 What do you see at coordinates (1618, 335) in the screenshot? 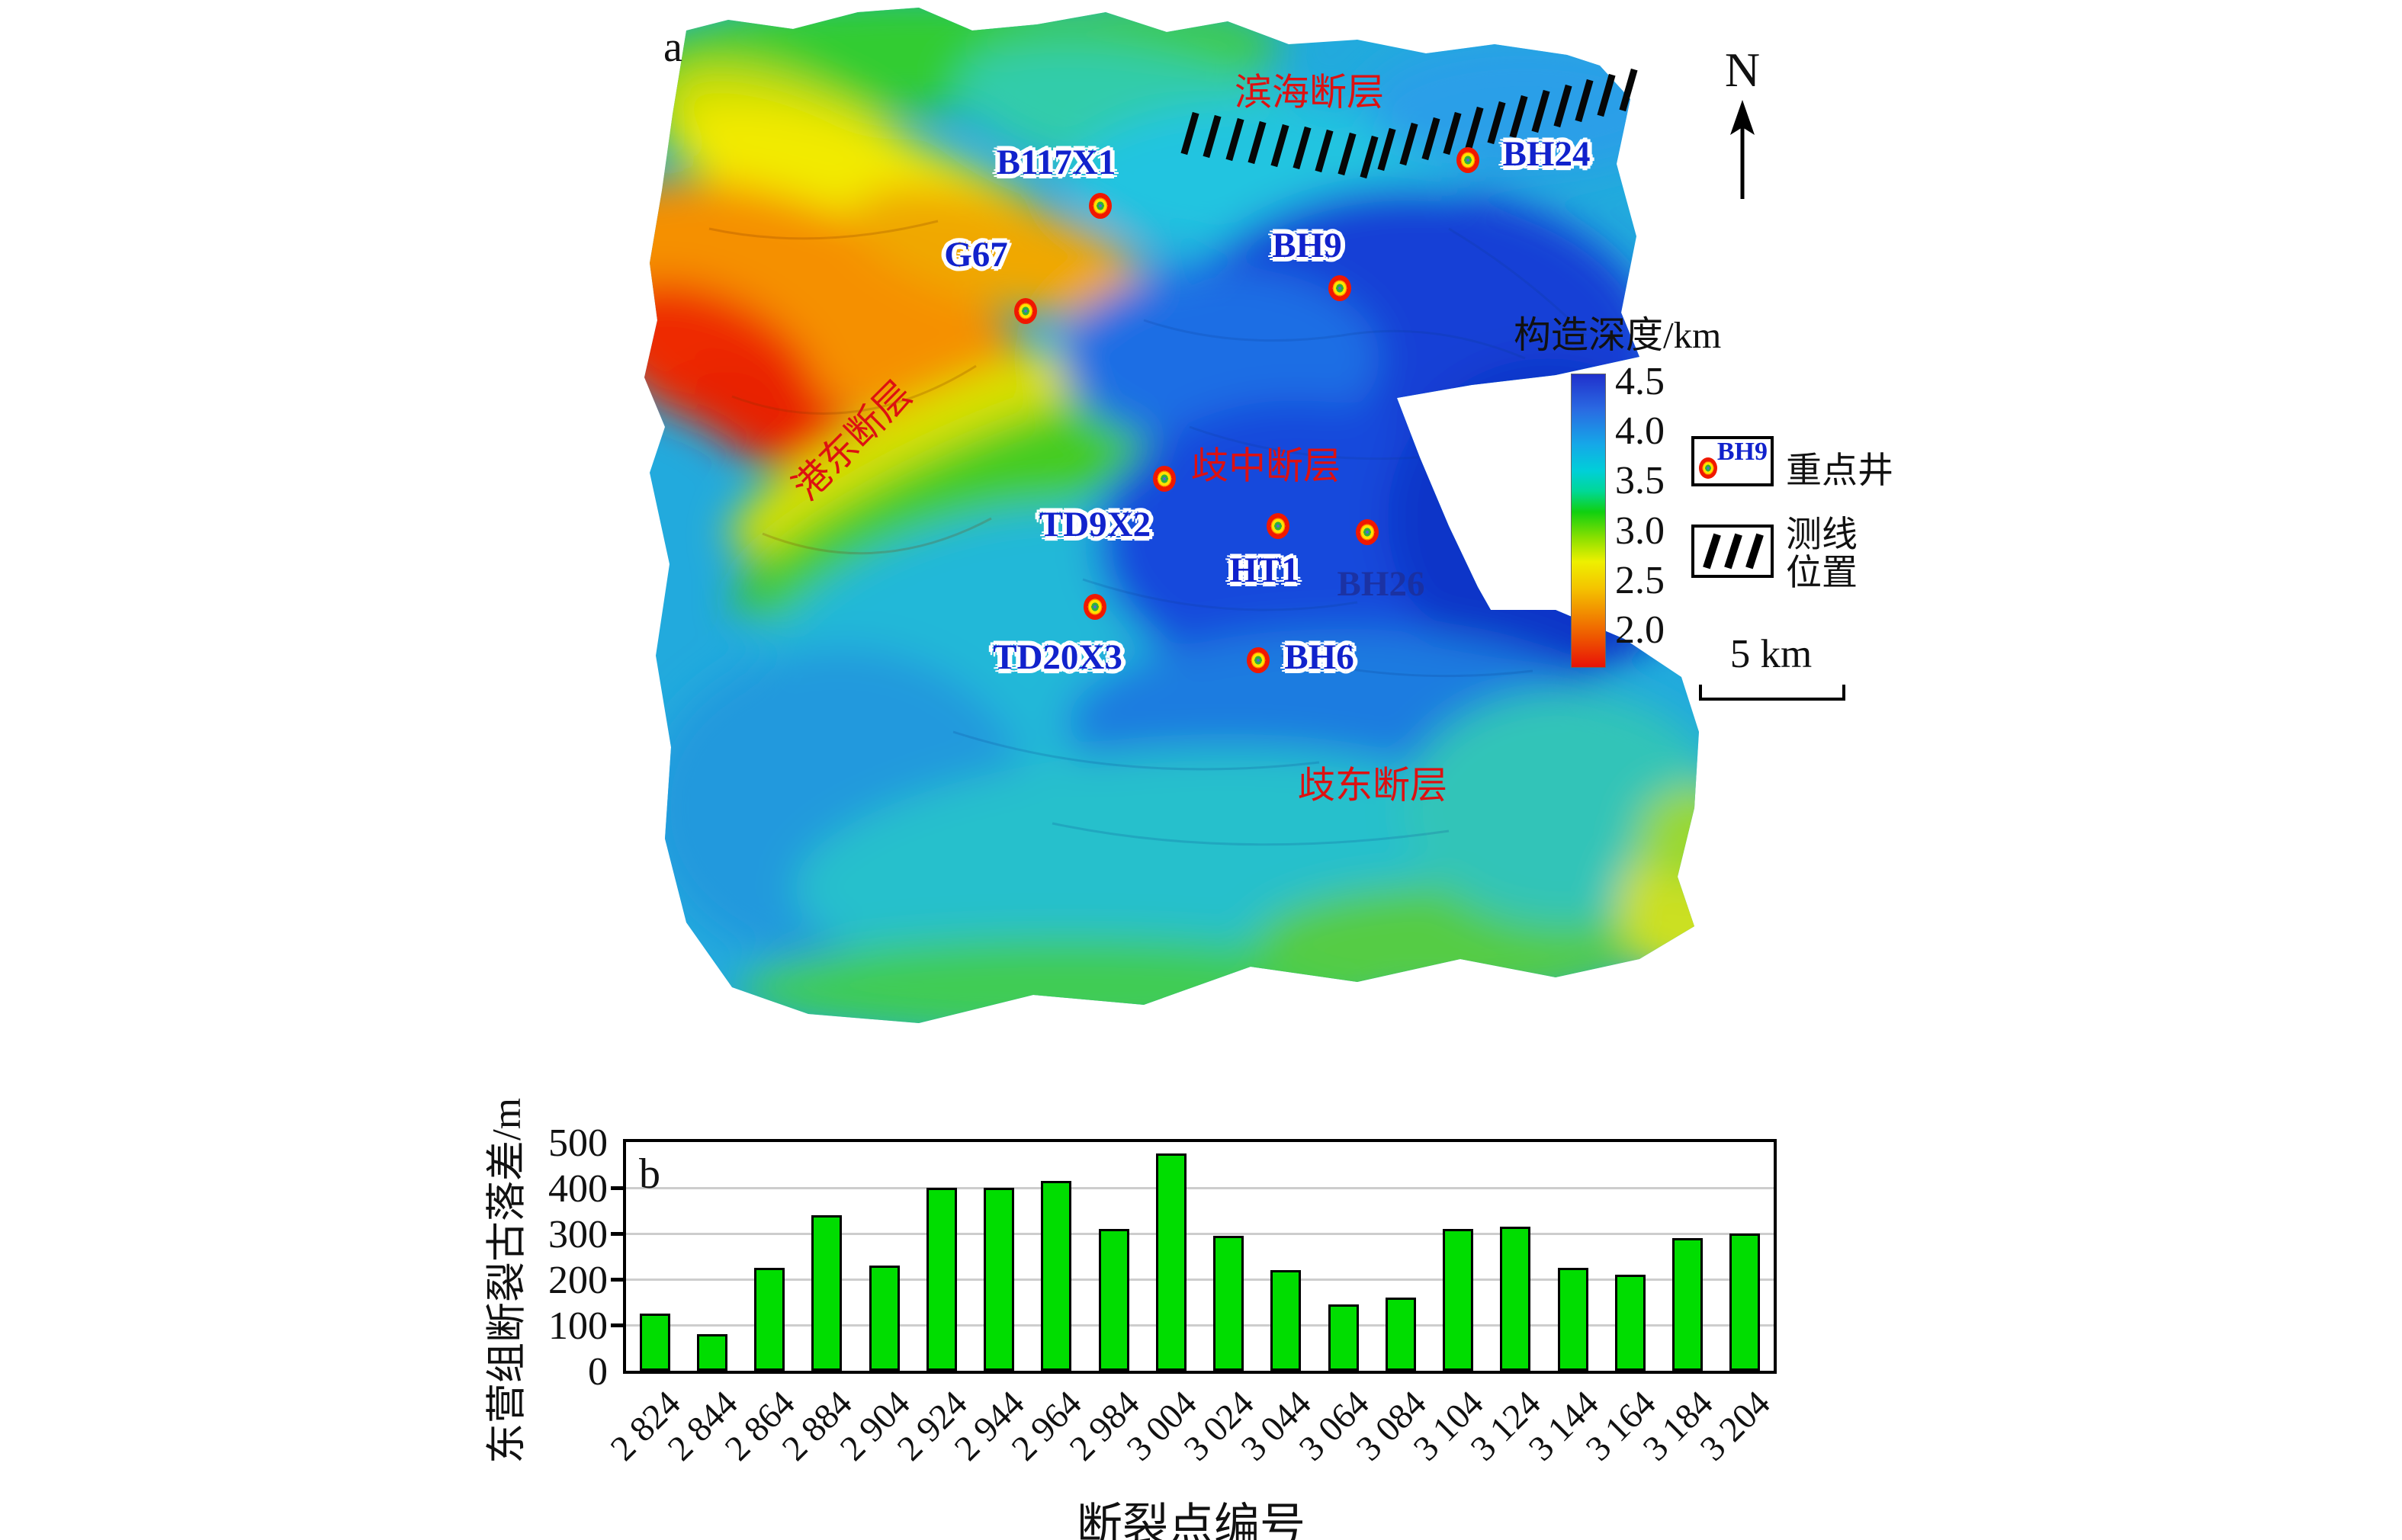
I see `colorbar-title: 构造深度/km` at bounding box center [1618, 335].